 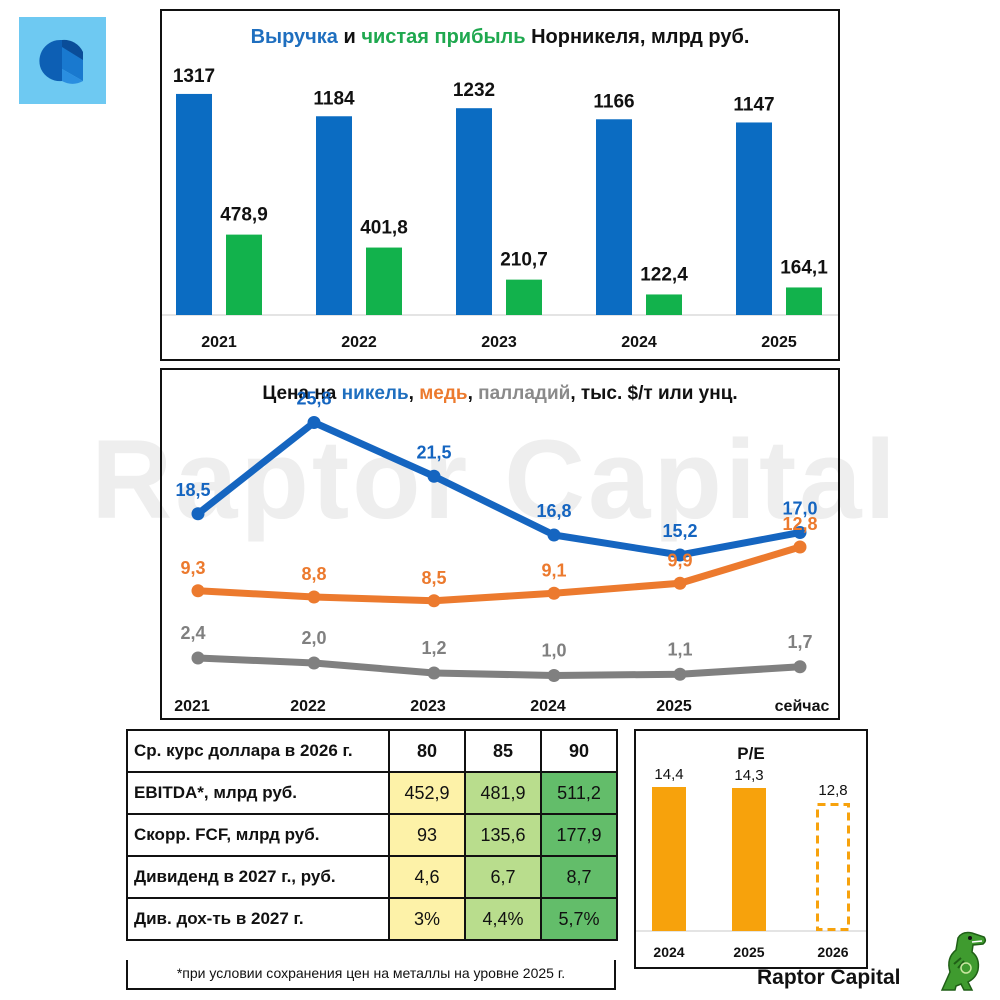 I want to click on watermark: Raptor Capital, so click(x=495, y=479).